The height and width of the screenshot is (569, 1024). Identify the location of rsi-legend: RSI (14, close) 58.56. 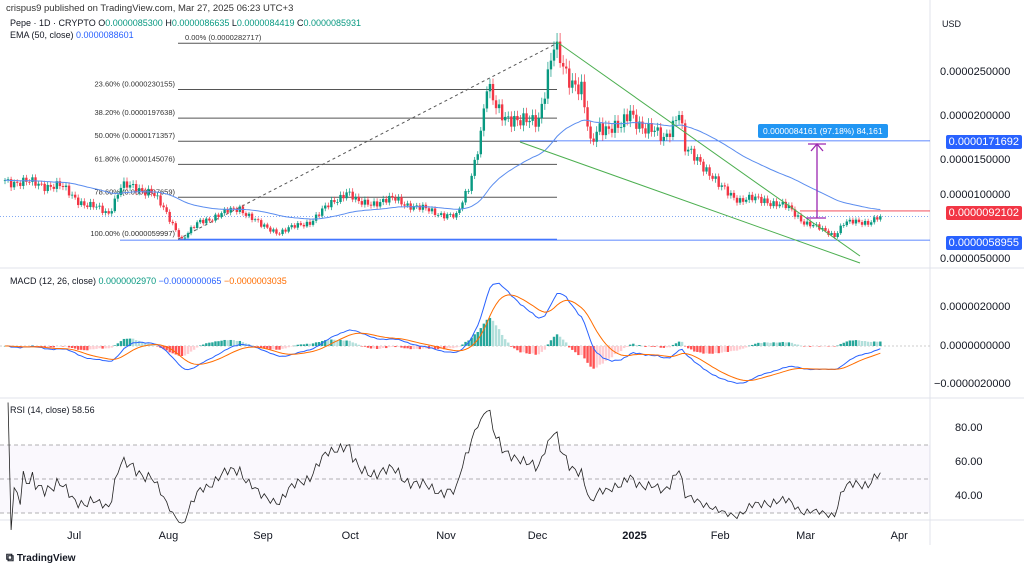
(52, 410).